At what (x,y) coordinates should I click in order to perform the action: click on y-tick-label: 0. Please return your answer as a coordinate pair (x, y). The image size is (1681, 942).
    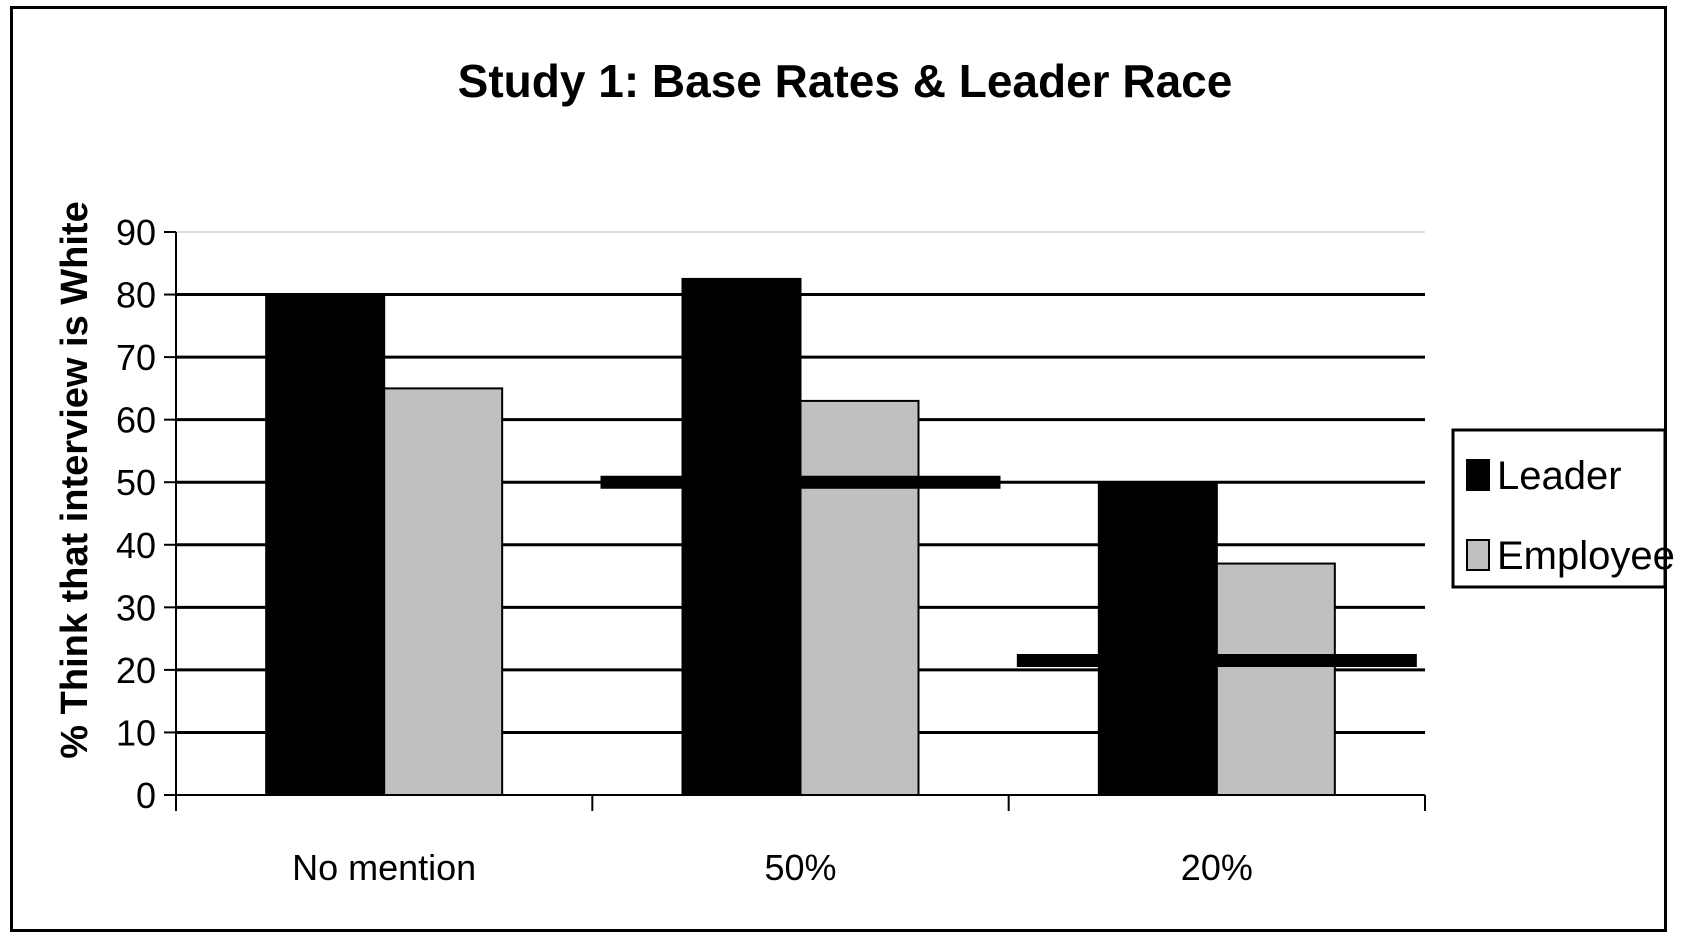
    Looking at the image, I should click on (146, 795).